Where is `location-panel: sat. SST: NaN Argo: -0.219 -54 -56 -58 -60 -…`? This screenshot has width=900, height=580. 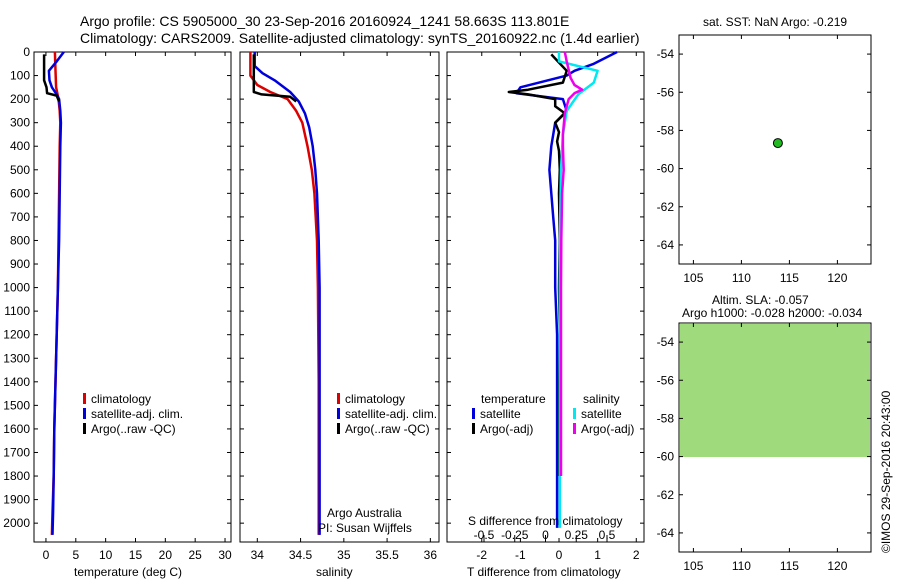
location-panel: sat. SST: NaN Argo: -0.219 -54 -56 -58 -60 -… is located at coordinates (764, 150).